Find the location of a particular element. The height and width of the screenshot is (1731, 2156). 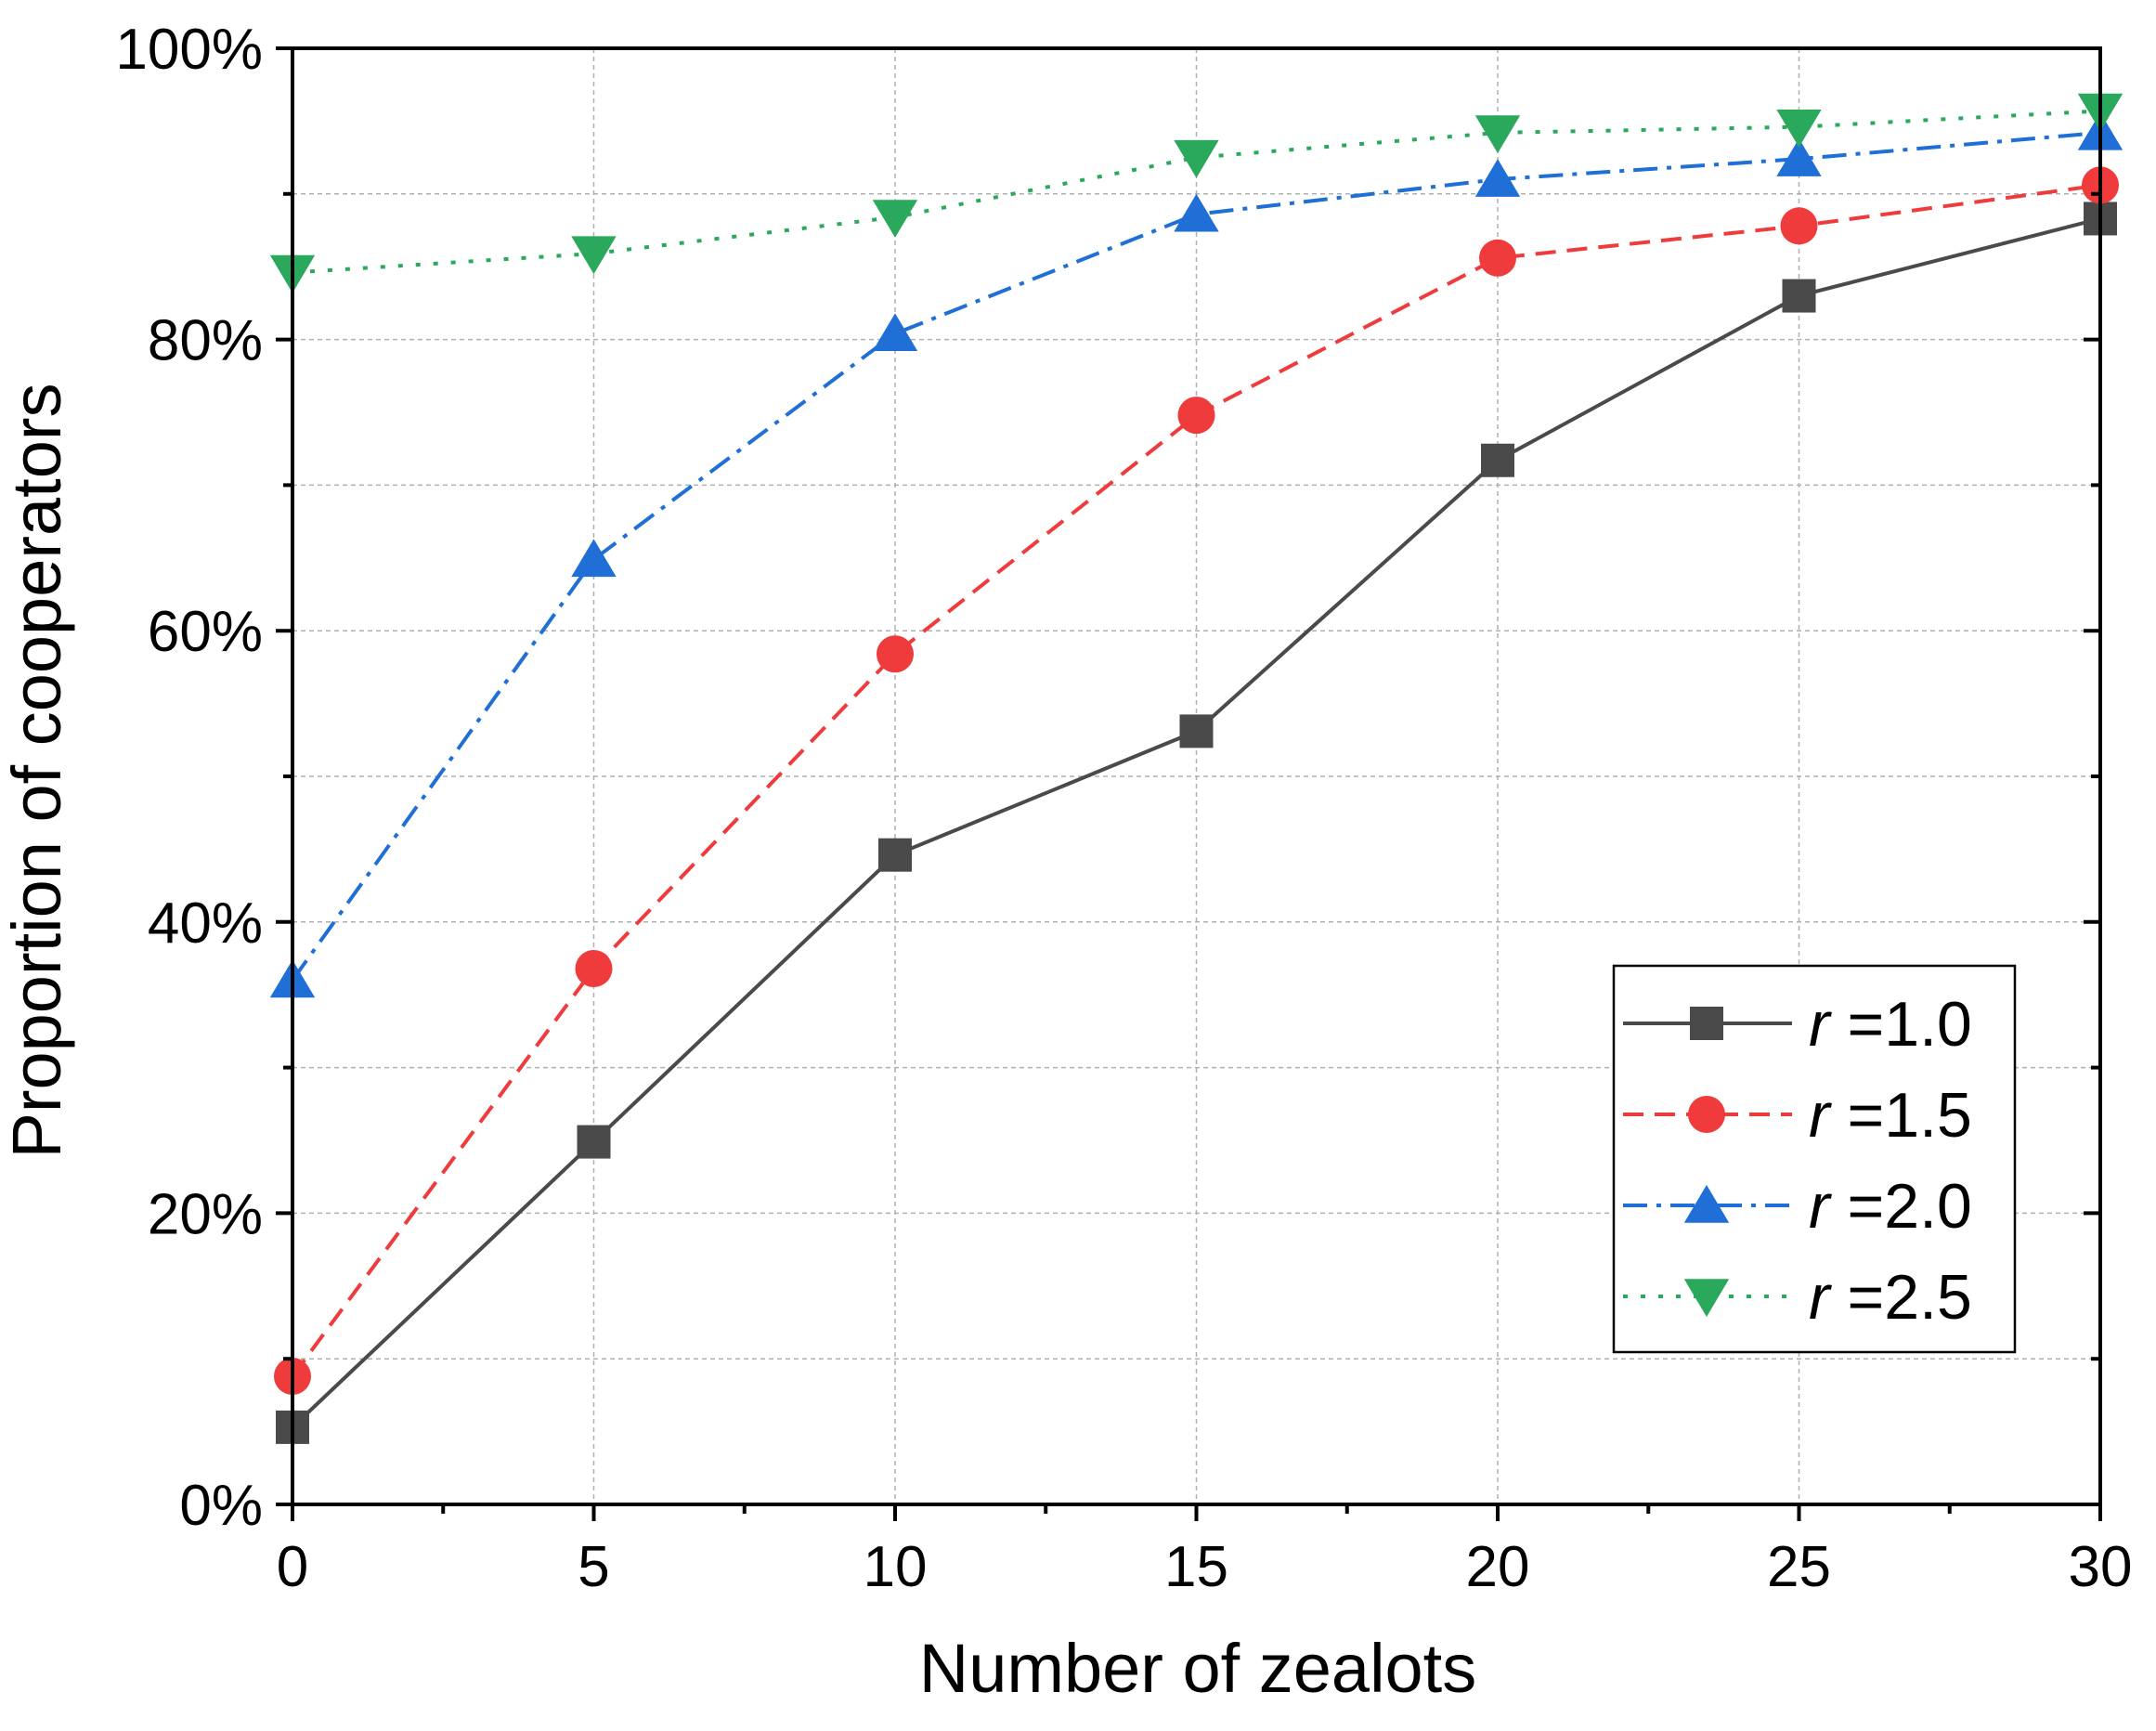

x-tick-label: 10 is located at coordinates (896, 1567).